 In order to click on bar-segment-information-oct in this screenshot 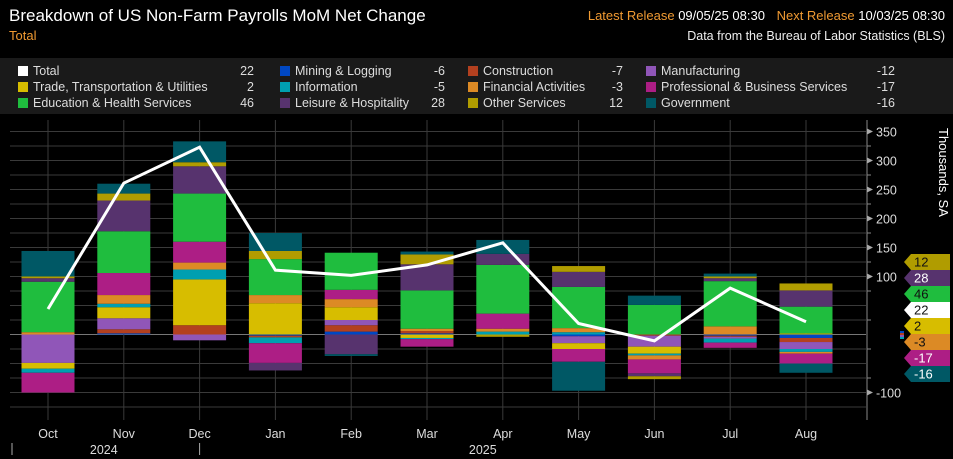, I will do `click(48, 370)`.